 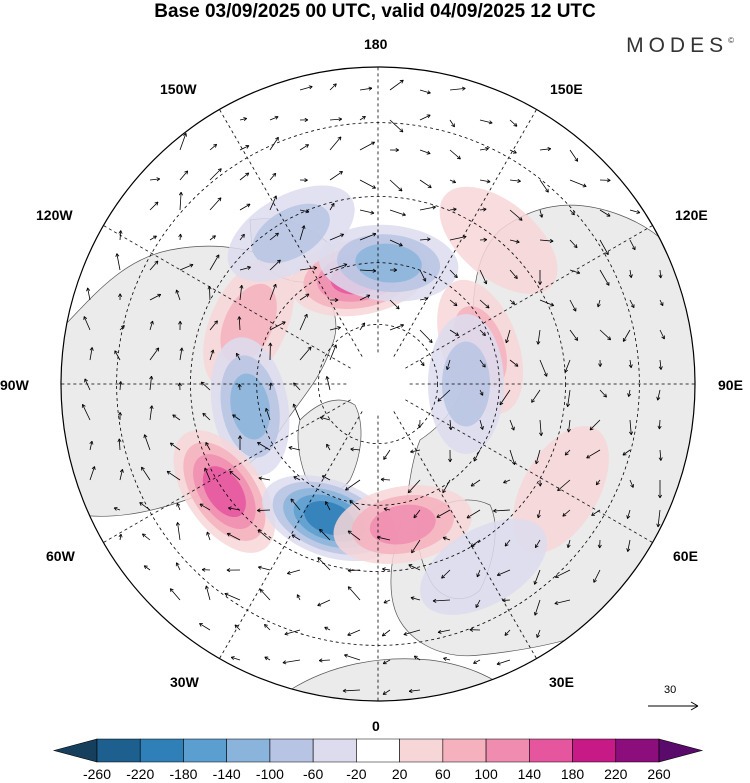 I want to click on colorbar-tick-label: 20, so click(x=399, y=774).